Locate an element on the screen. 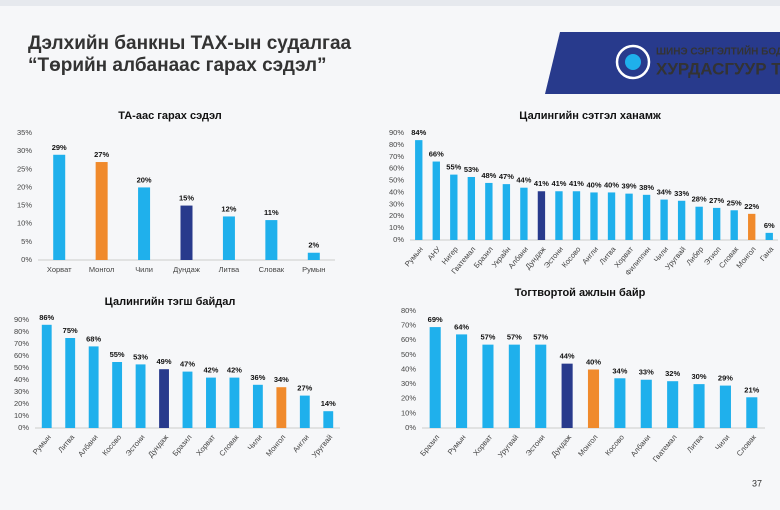 This screenshot has height=510, width=780. x-tick-label: Хорват is located at coordinates (59, 269).